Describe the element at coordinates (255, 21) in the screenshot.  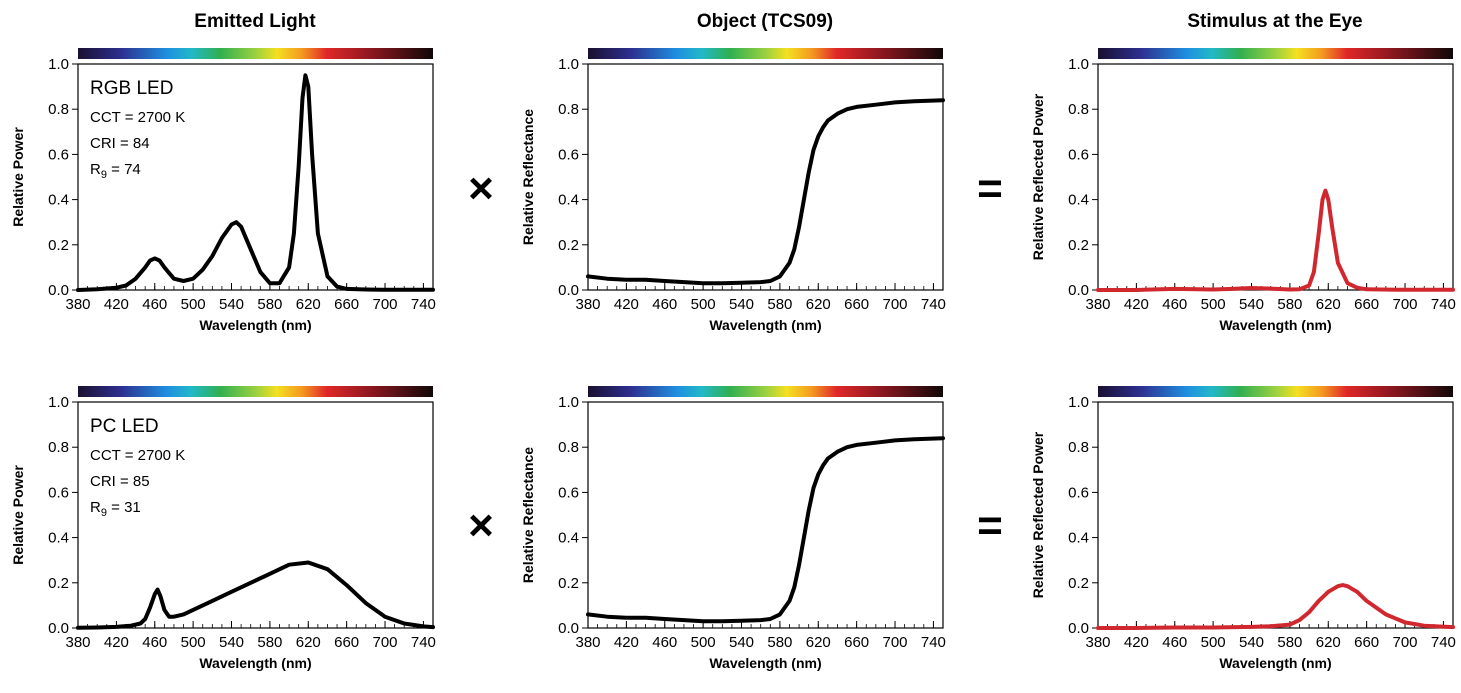
I see `column-title-emitted-light: Emitted Light` at that location.